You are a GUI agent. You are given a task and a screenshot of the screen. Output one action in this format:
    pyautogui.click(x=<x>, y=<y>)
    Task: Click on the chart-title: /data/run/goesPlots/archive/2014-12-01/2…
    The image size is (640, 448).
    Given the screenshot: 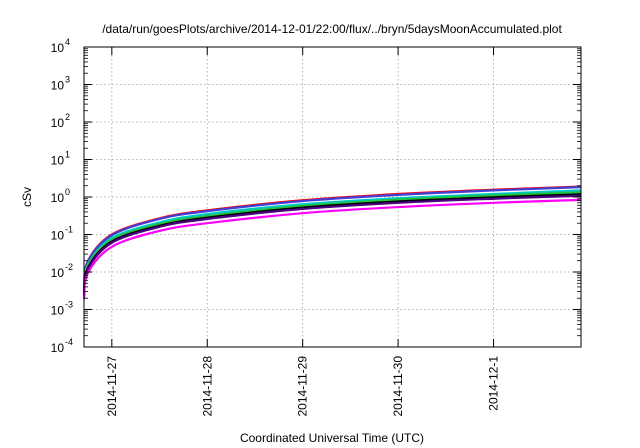 What is the action you would take?
    pyautogui.click(x=332, y=29)
    